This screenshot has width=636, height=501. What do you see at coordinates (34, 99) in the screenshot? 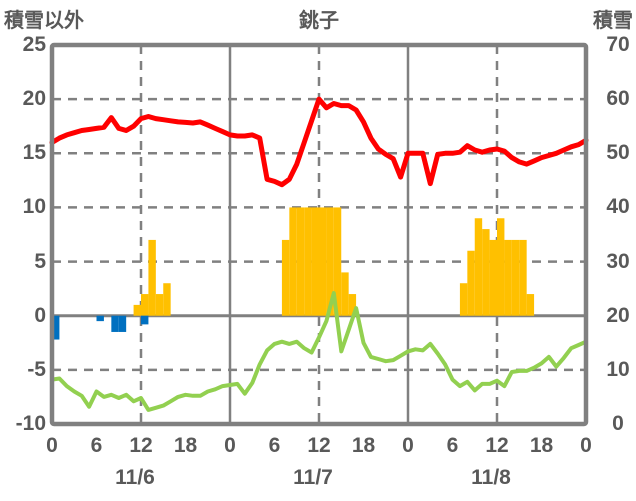
I see `left-axis-tick: 20` at bounding box center [34, 99].